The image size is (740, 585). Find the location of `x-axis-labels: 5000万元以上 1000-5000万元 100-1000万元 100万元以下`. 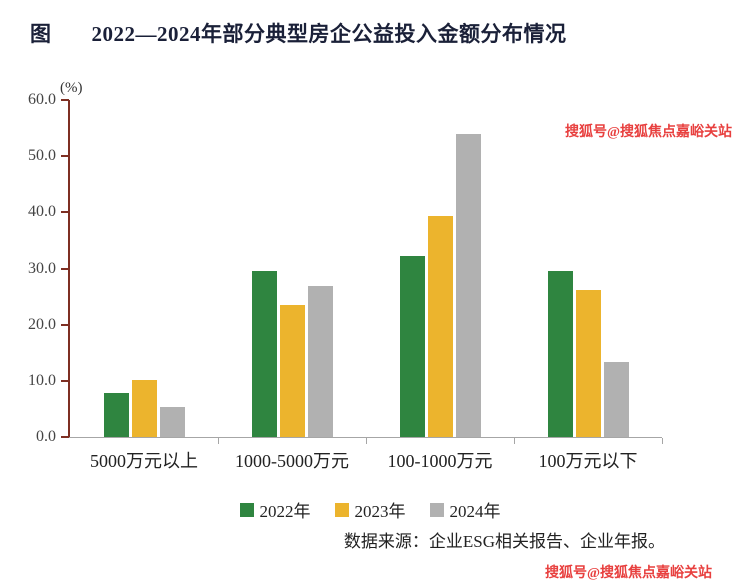

x-axis-labels: 5000万元以上 1000-5000万元 100-1000万元 100万元以下 is located at coordinates (366, 460).